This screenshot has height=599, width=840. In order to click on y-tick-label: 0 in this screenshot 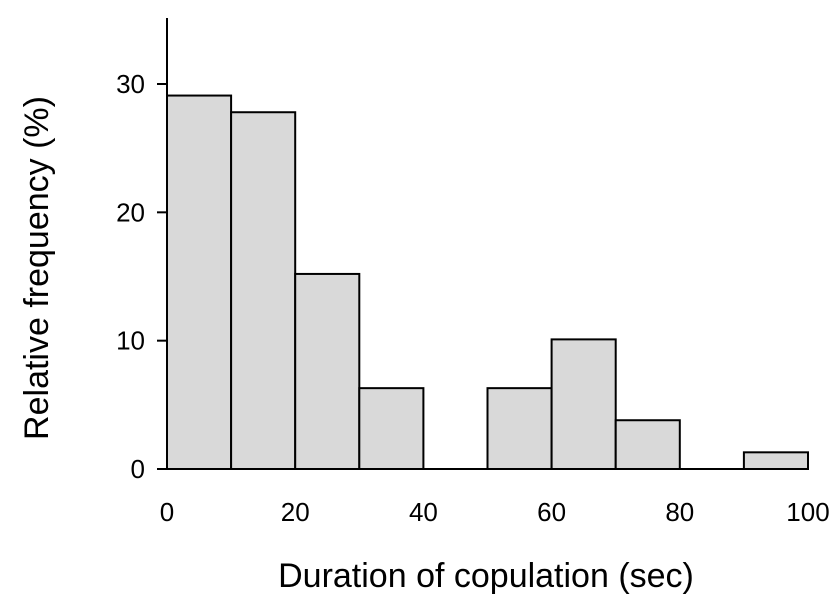, I will do `click(138, 469)`.